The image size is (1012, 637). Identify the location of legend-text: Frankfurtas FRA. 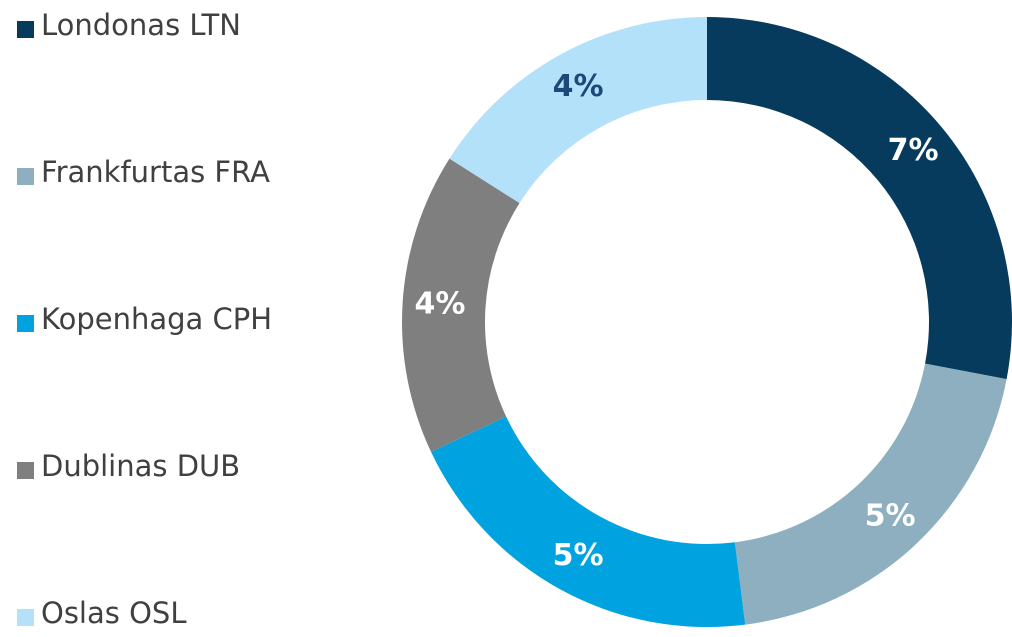
(155, 172).